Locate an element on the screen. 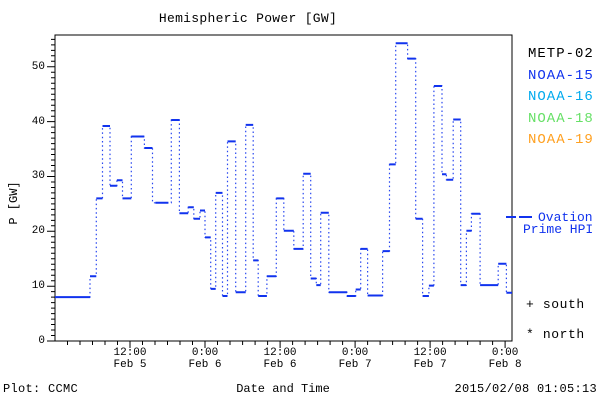 This screenshot has height=400, width=600. north-legend: * north is located at coordinates (555, 334).